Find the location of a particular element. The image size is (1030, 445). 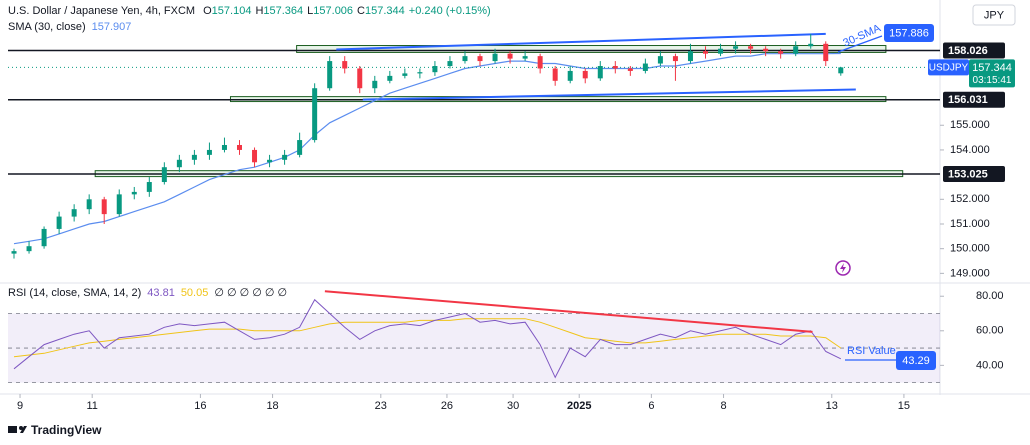

x-tick-label: 18 is located at coordinates (272, 406).